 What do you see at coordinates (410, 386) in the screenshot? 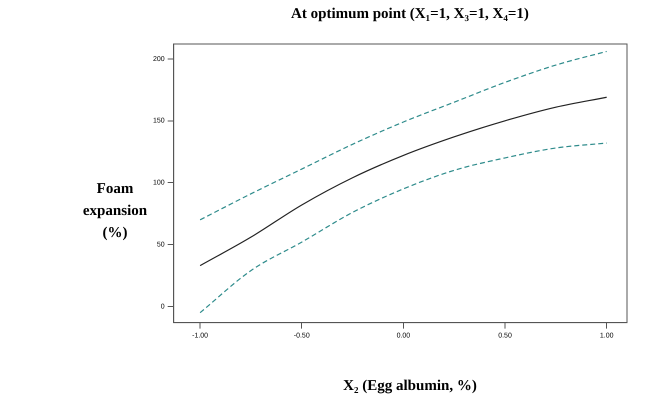
I see `x-axis-title: X₂ (Egg albumin, %)` at bounding box center [410, 386].